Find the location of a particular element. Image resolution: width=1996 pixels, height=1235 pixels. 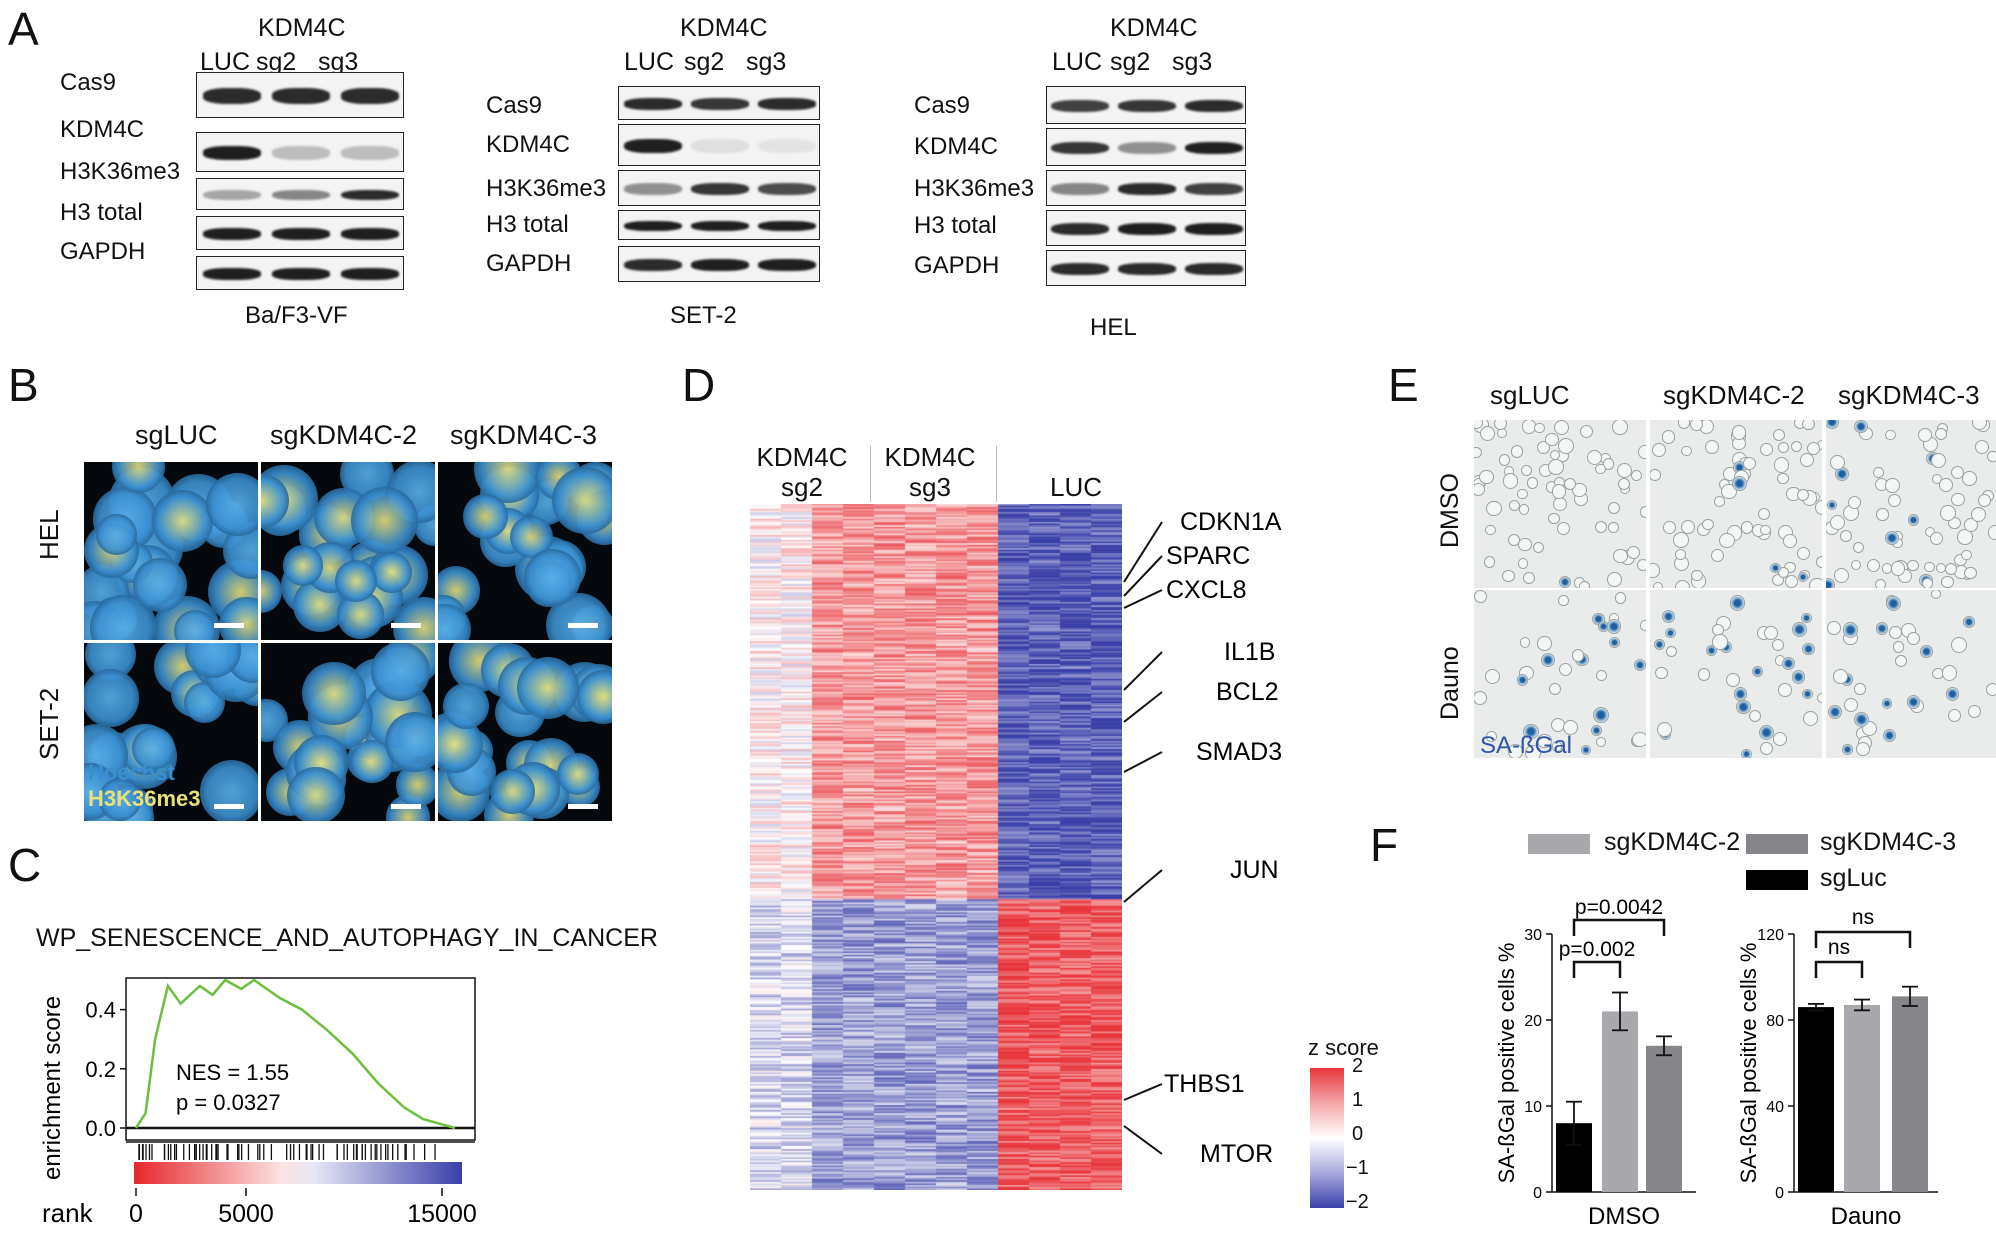

heatmap is located at coordinates (936, 847).